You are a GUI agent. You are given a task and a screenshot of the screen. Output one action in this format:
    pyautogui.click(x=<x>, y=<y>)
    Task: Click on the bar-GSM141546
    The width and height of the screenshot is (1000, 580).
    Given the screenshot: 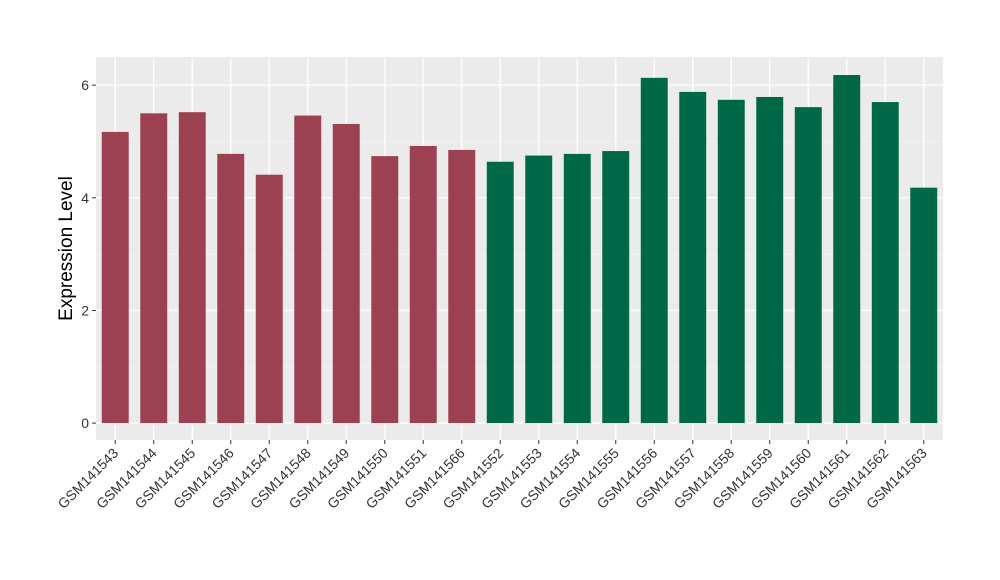 What is the action you would take?
    pyautogui.click(x=231, y=288)
    